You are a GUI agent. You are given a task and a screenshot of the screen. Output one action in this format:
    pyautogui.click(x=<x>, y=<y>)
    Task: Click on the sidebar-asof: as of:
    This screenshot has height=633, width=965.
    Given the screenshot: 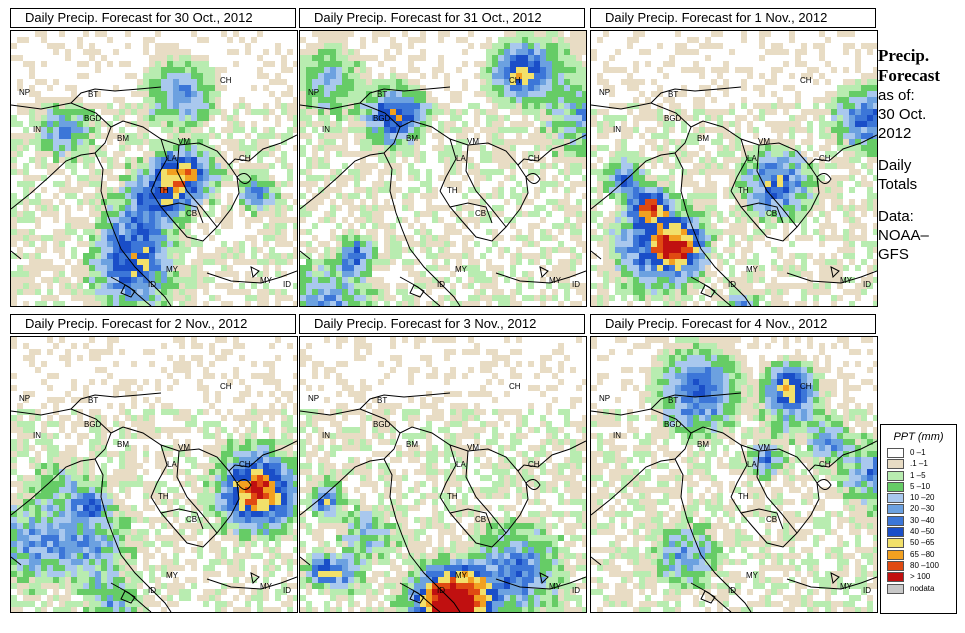 What is the action you would take?
    pyautogui.click(x=896, y=95)
    